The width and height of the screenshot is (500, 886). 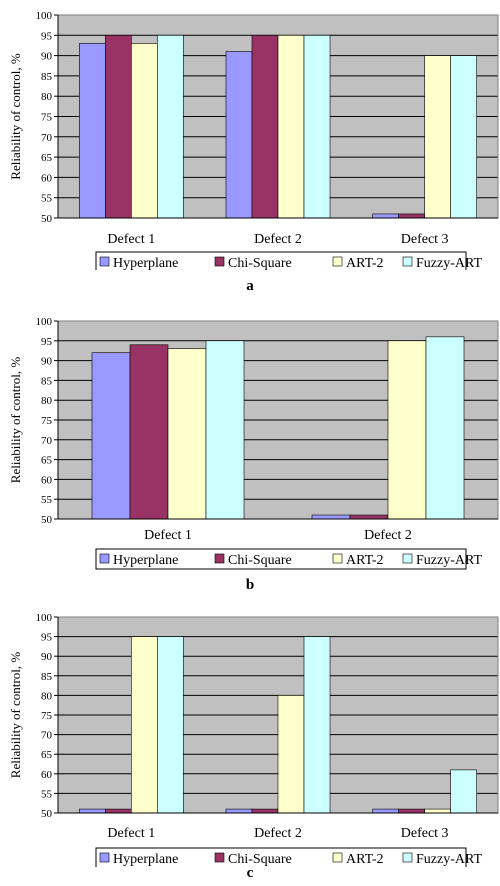 I want to click on legend-box, so click(x=281, y=559).